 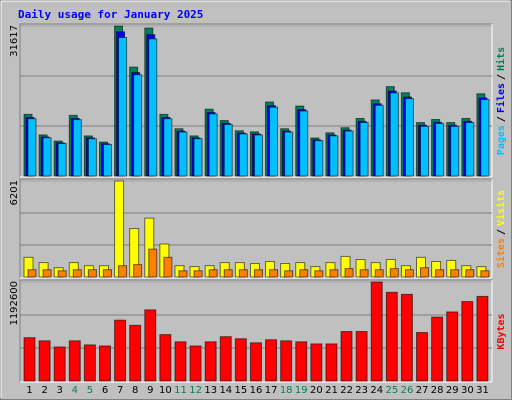 What do you see at coordinates (90, 390) in the screenshot?
I see `x-tick-label: 5` at bounding box center [90, 390].